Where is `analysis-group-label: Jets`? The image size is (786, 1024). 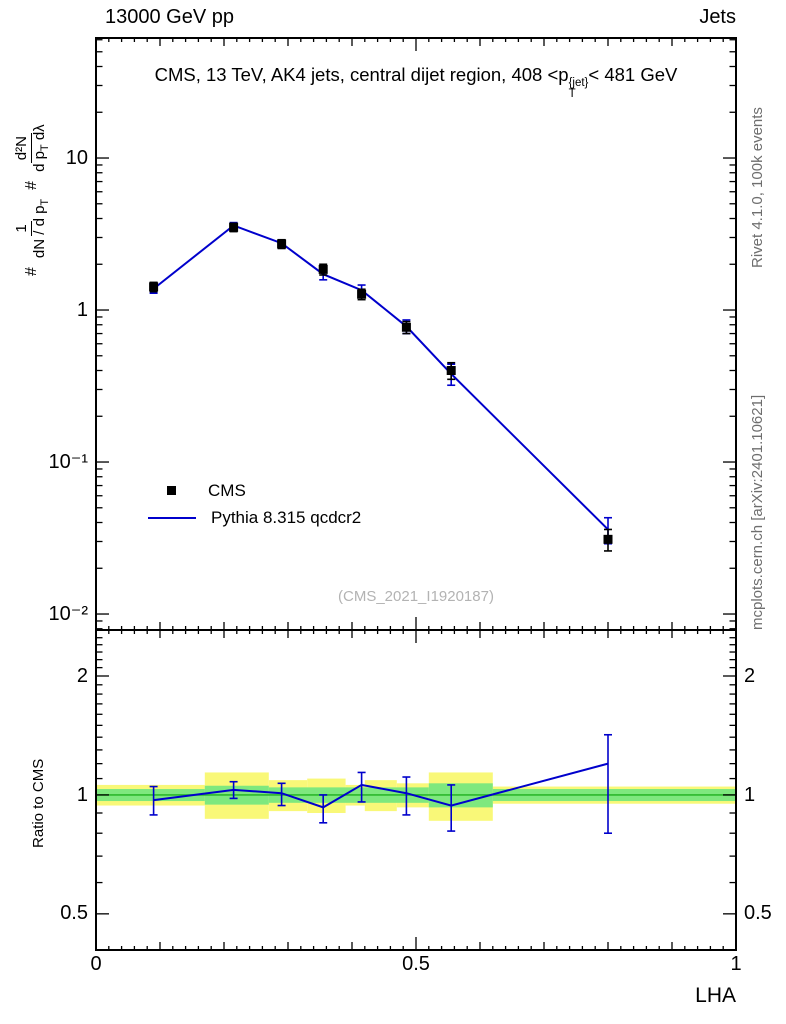 analysis-group-label: Jets is located at coordinates (717, 17).